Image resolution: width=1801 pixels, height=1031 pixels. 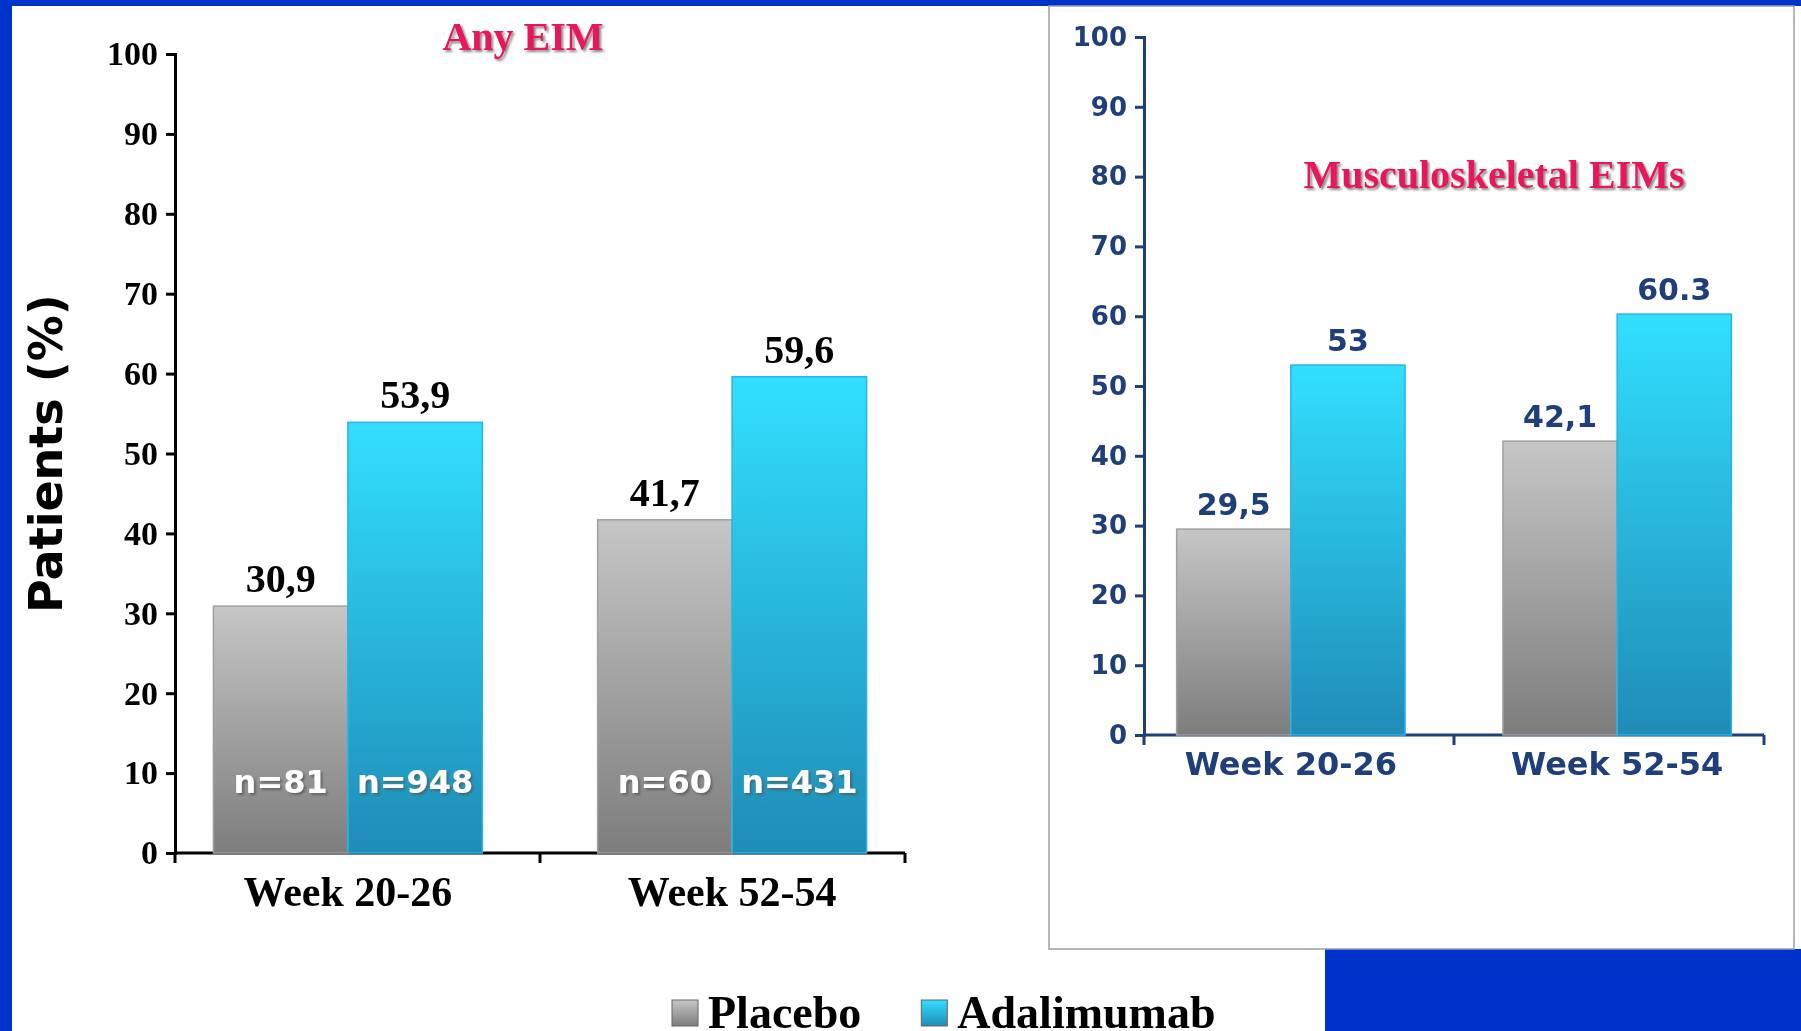 I want to click on data-label: 30,9, so click(x=280, y=579).